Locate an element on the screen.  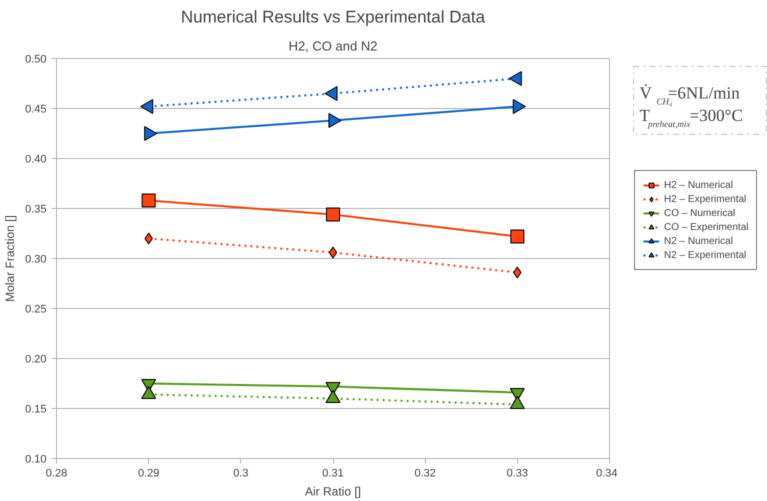
y-tick-label: 0.10 is located at coordinates (36, 460).